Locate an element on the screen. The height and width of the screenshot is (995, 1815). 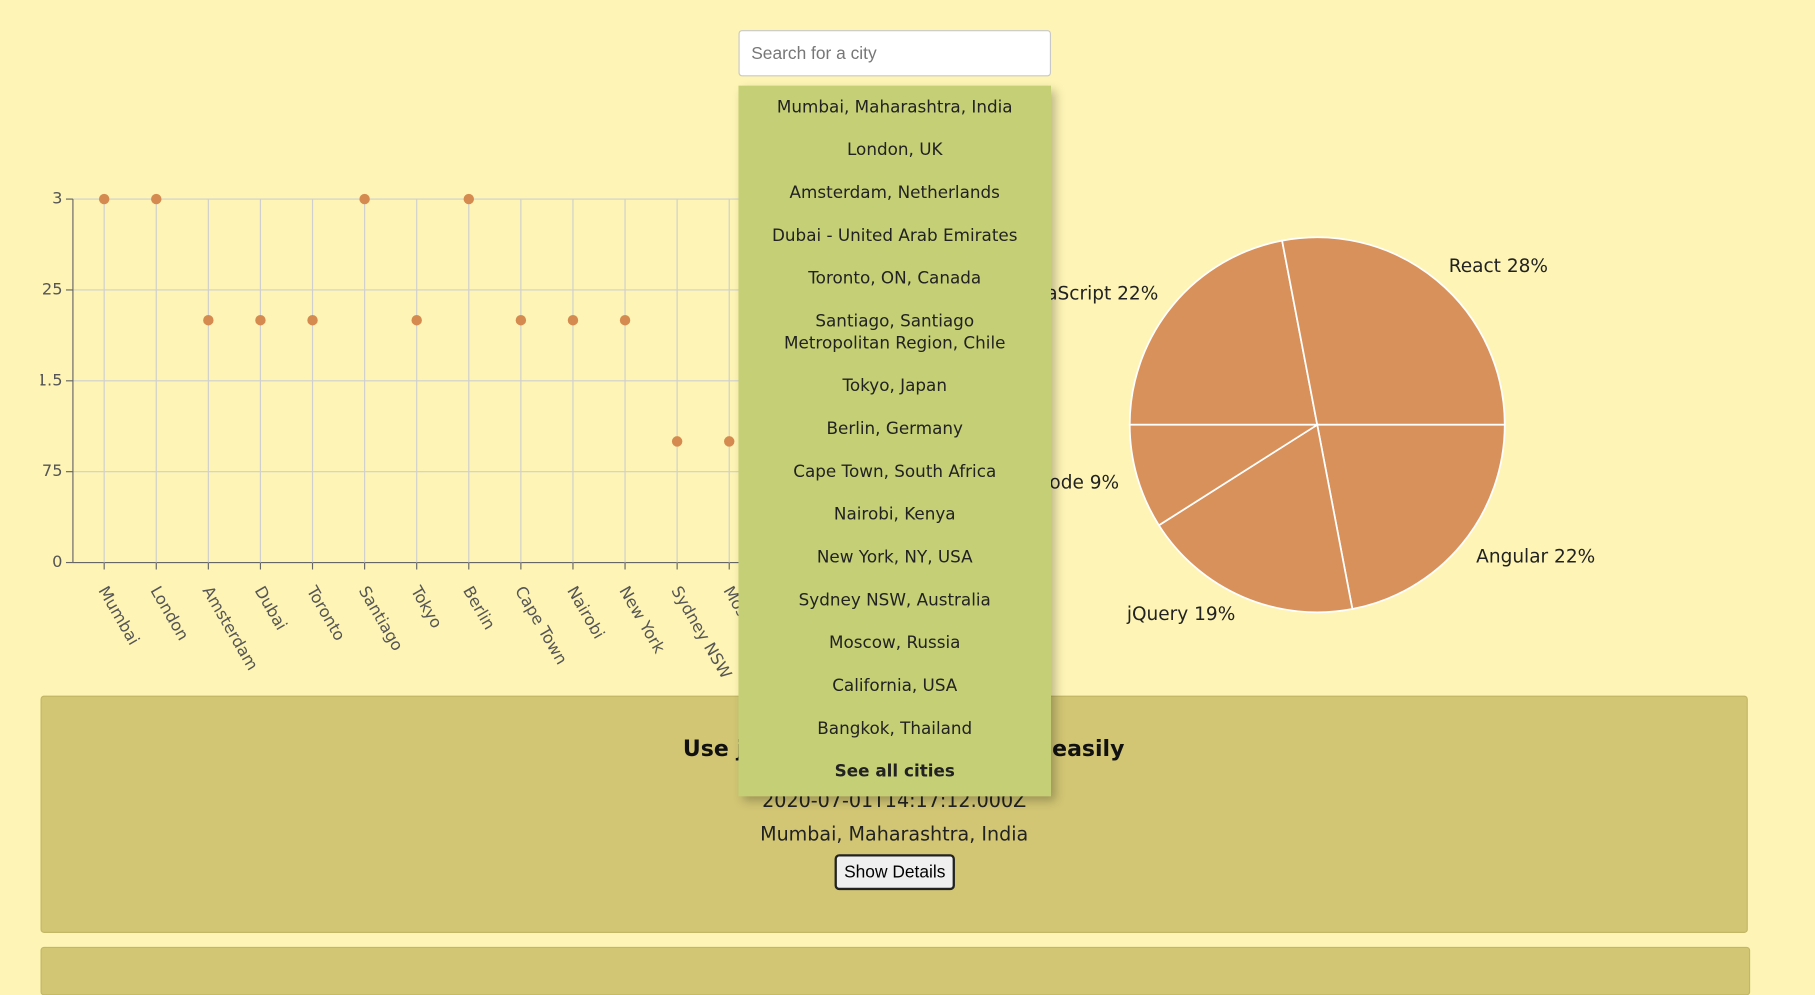
city-option: Dubai - United Arab Emirates is located at coordinates (894, 236).